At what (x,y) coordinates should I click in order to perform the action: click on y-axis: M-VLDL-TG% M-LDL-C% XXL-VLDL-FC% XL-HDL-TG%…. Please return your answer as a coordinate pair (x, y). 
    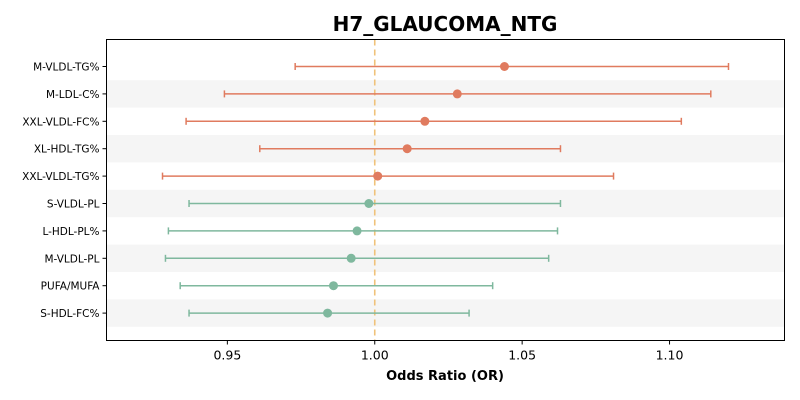
    Looking at the image, I should click on (64, 191).